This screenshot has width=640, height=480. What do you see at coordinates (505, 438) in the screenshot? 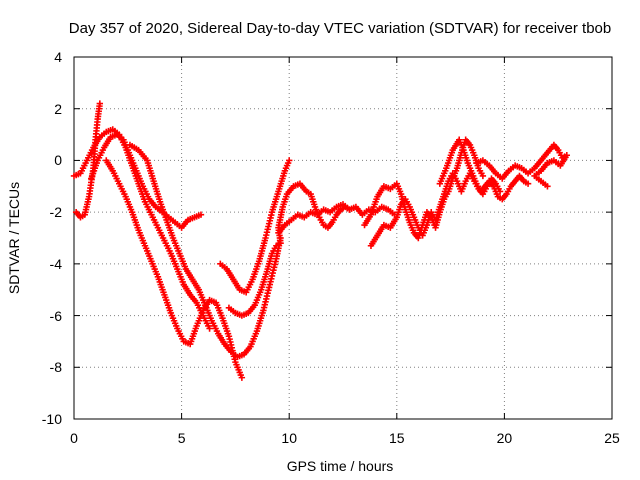
I see `x-tick-label: 20` at bounding box center [505, 438].